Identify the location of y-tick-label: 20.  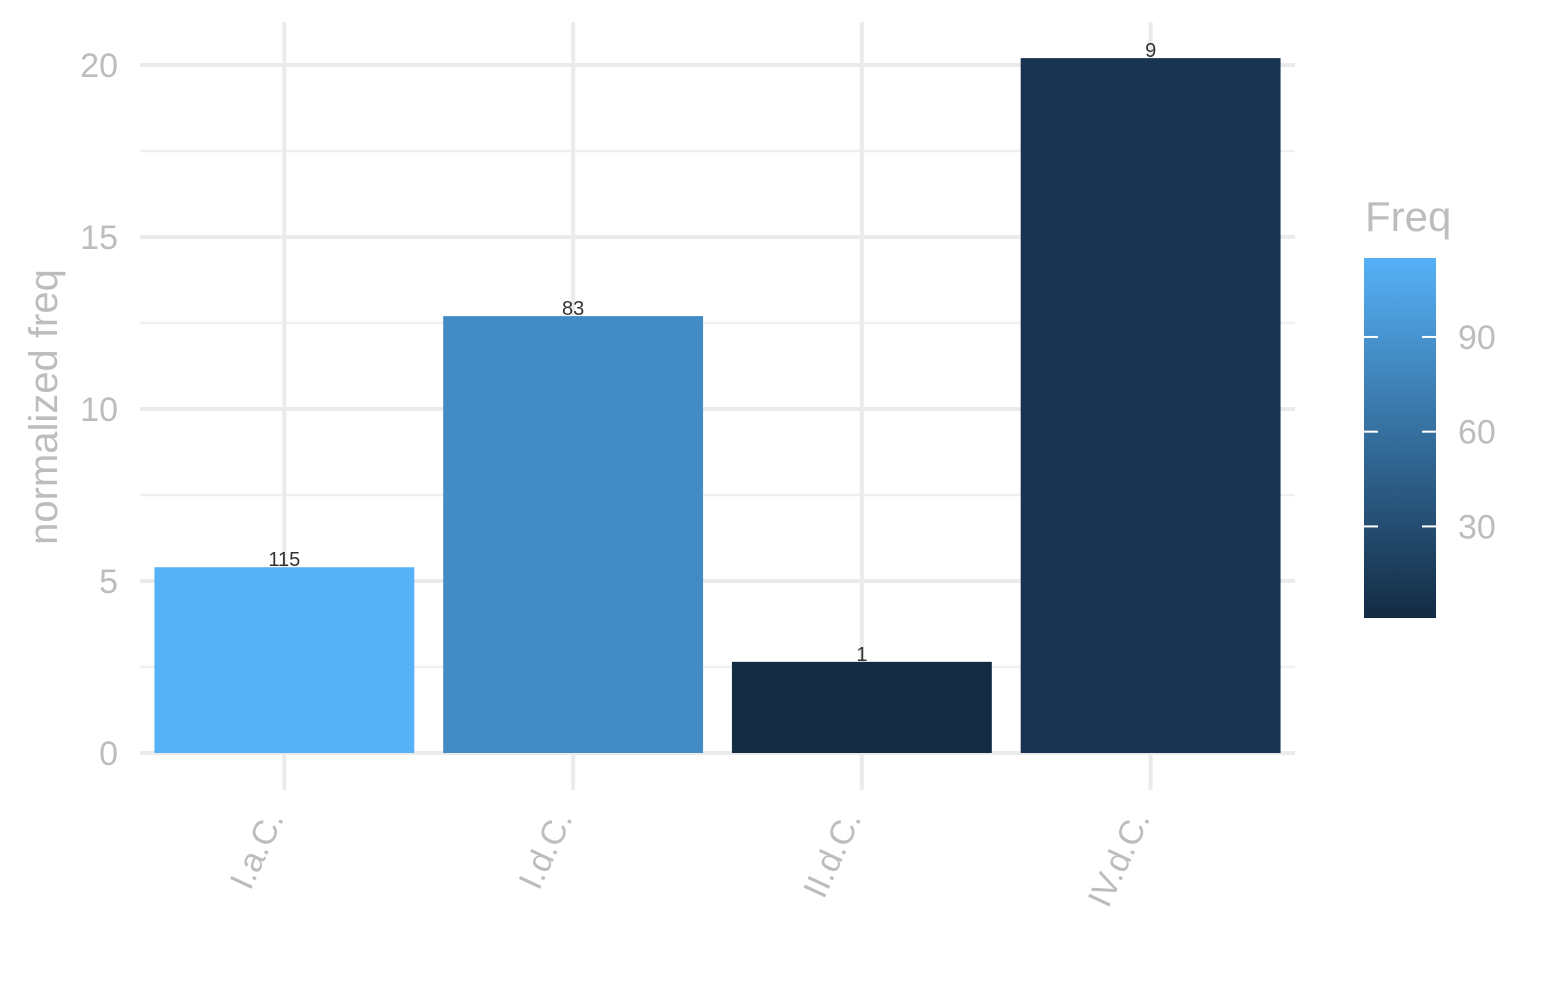
(99, 66).